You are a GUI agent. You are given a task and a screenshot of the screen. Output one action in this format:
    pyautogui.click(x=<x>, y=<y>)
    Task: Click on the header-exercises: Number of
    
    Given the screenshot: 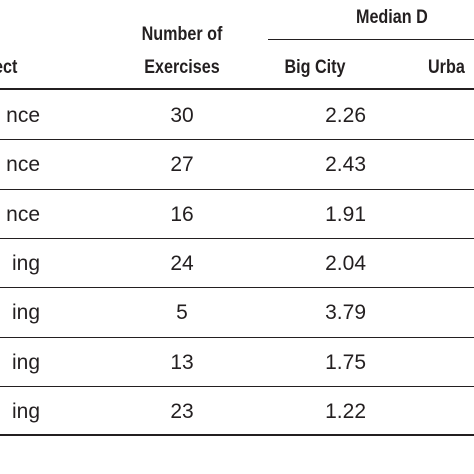 What is the action you would take?
    pyautogui.click(x=182, y=34)
    